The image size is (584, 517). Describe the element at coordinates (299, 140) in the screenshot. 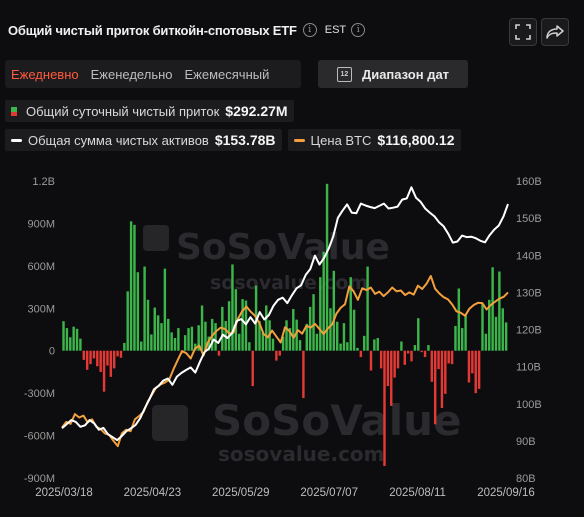

I see `btc-swatch-icon` at that location.